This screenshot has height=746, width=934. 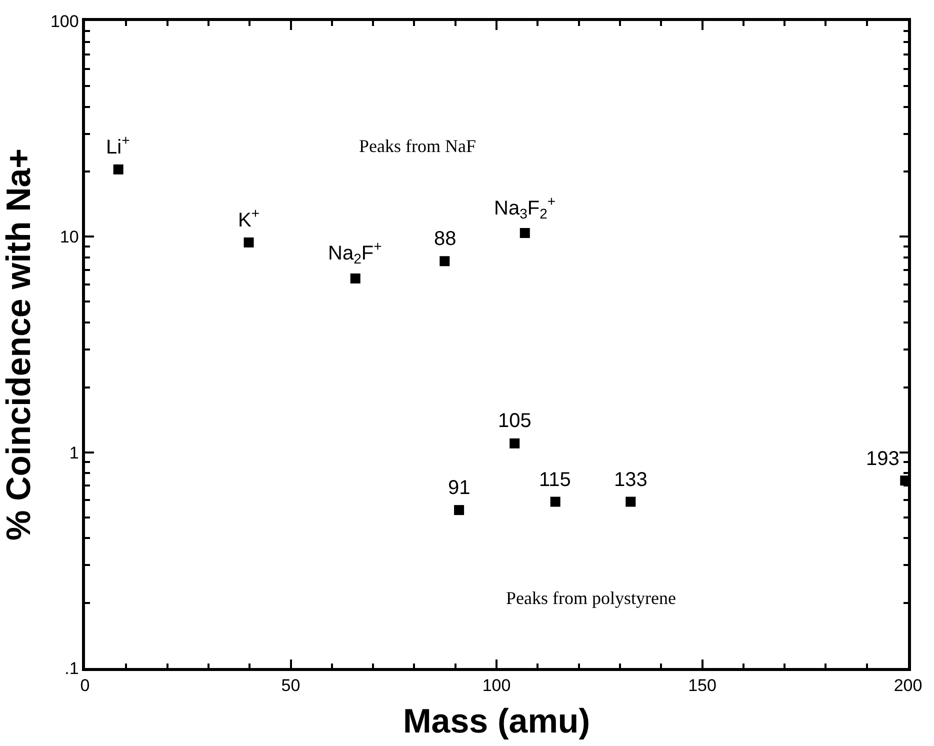 I want to click on annotation: Peaks from polystyrene, so click(x=591, y=598).